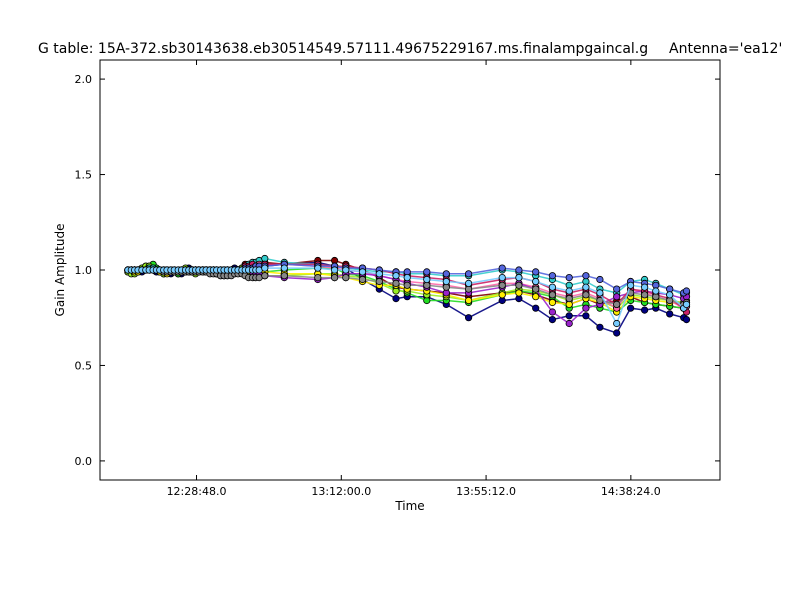 This screenshot has width=800, height=600. What do you see at coordinates (341, 491) in the screenshot?
I see `x-tick-label: 13:12:00.0` at bounding box center [341, 491].